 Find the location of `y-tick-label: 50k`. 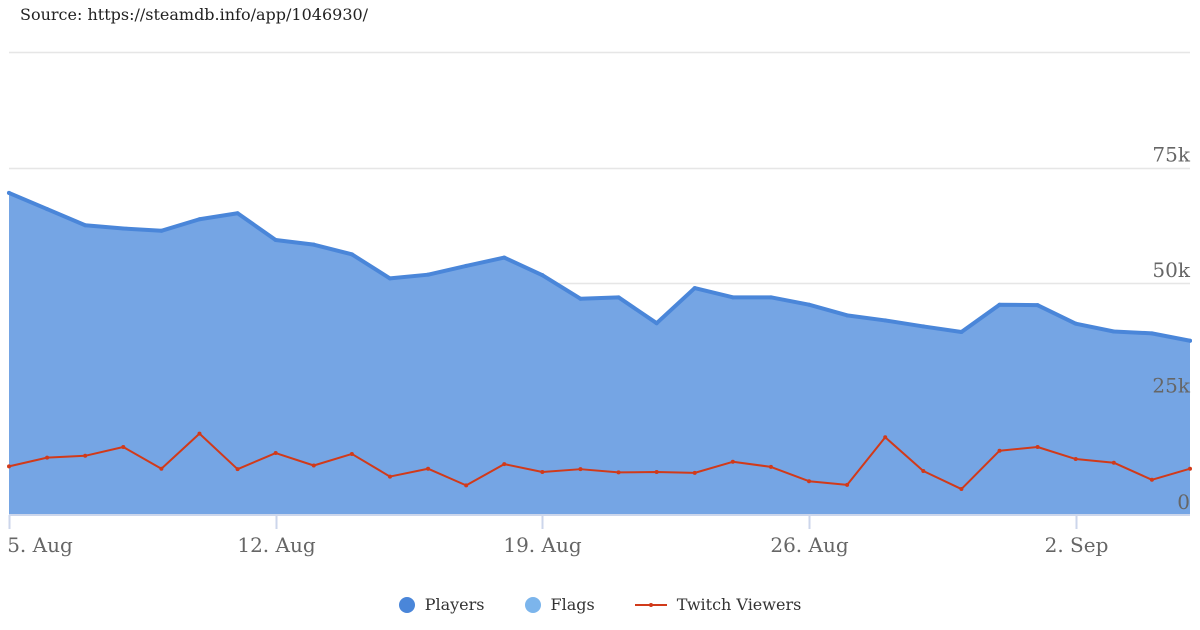

y-tick-label: 50k is located at coordinates (1171, 270).